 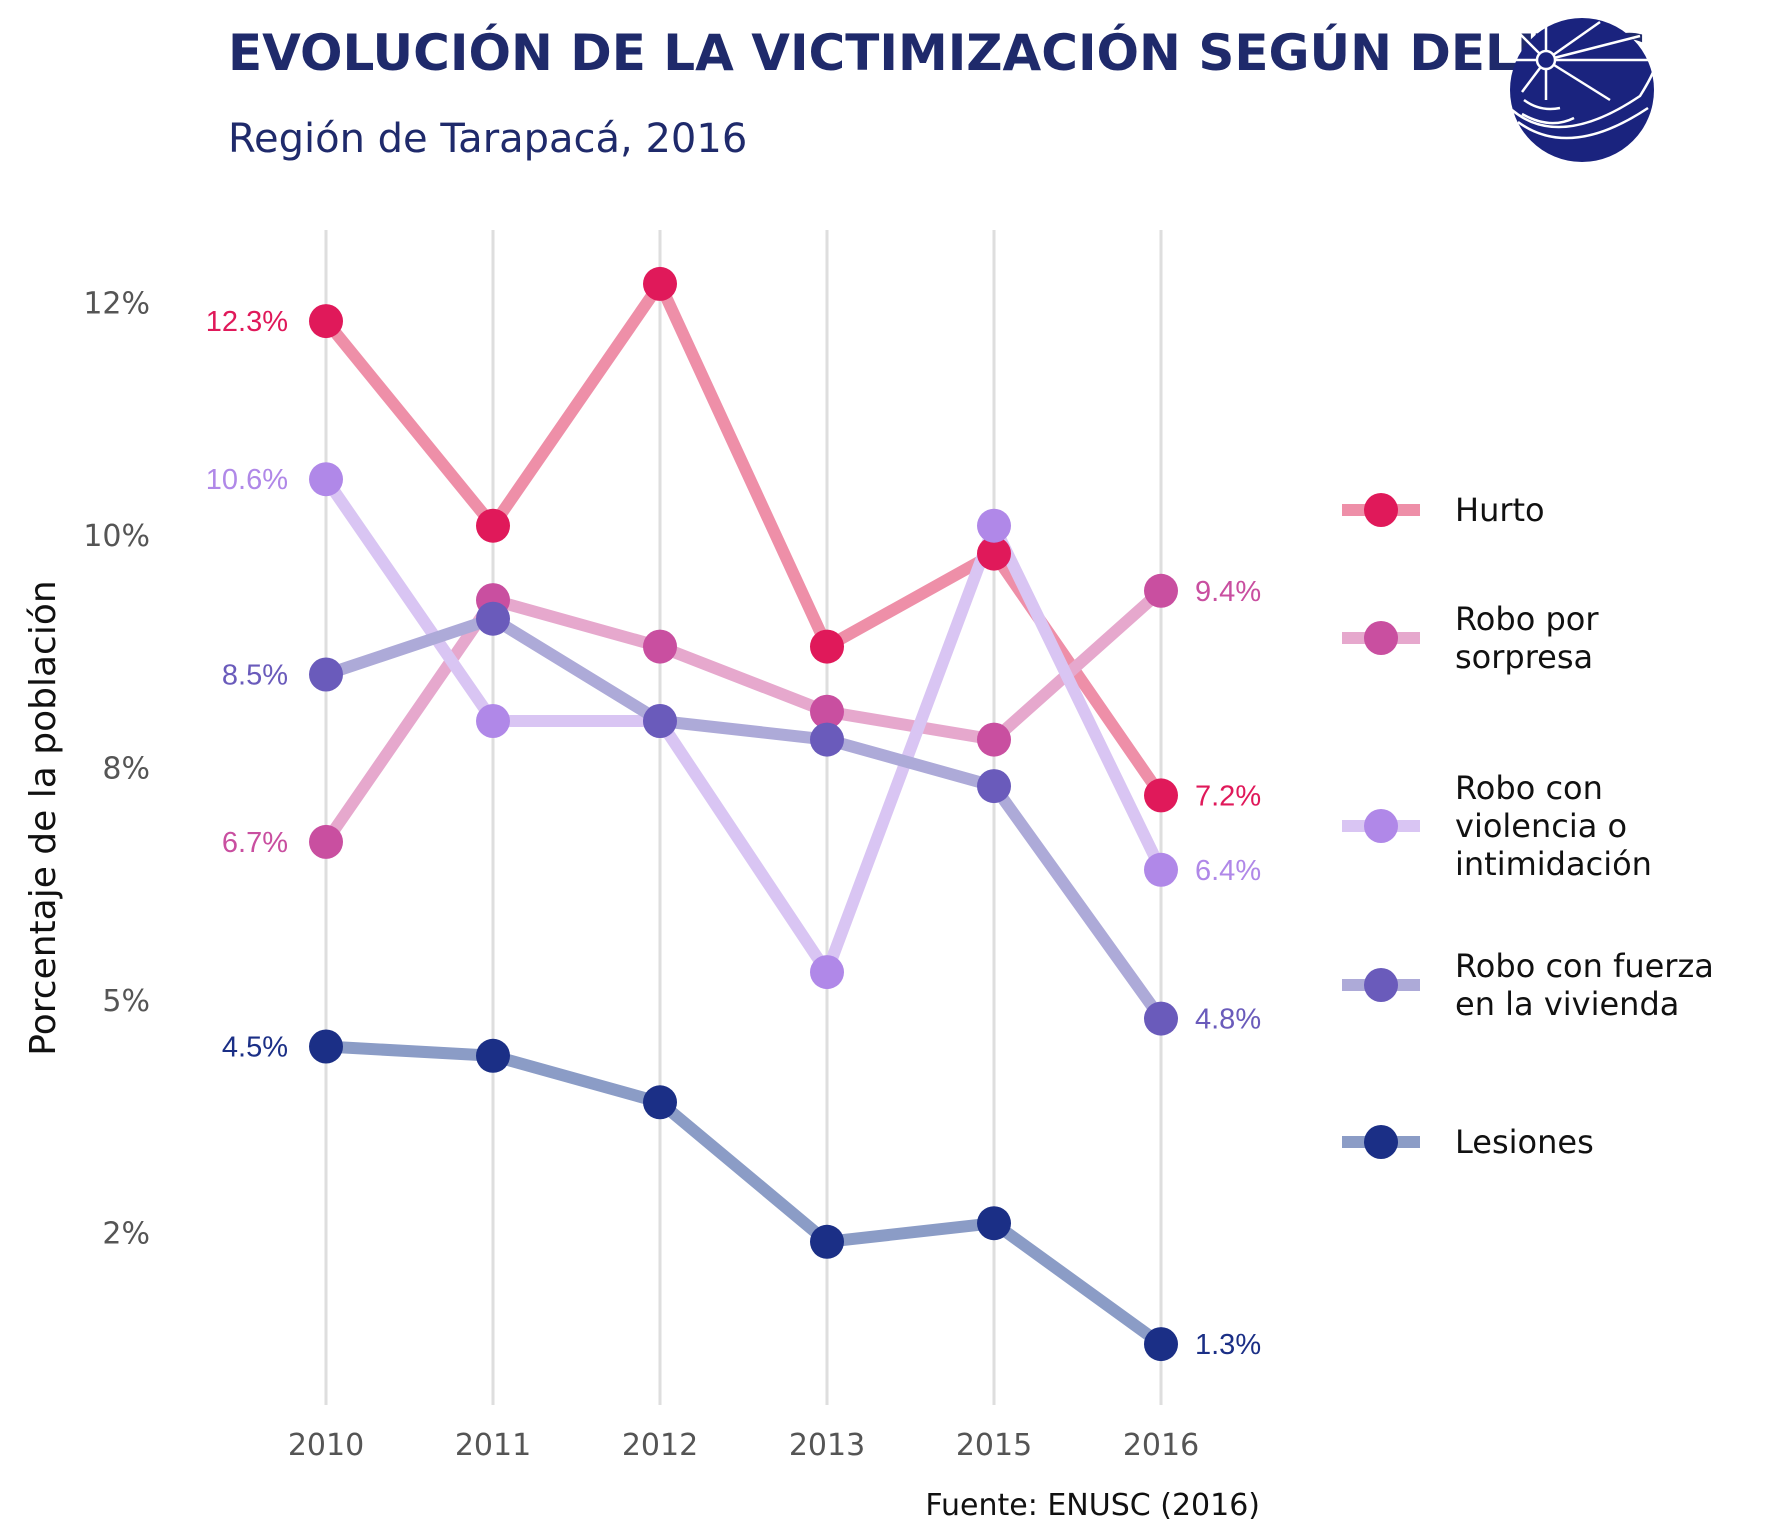 What do you see at coordinates (1228, 1020) in the screenshot?
I see `end-value-label: 4.8%` at bounding box center [1228, 1020].